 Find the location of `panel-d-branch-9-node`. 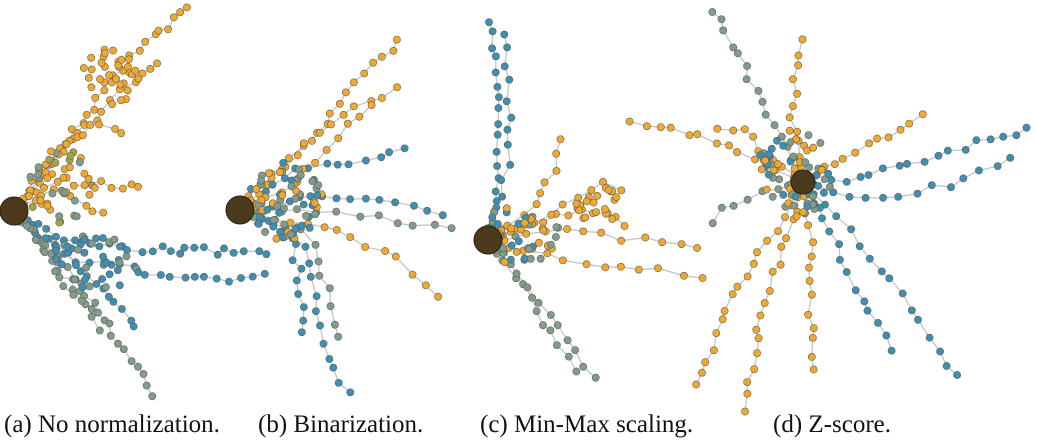

panel-d-branch-9-node is located at coordinates (946, 366).